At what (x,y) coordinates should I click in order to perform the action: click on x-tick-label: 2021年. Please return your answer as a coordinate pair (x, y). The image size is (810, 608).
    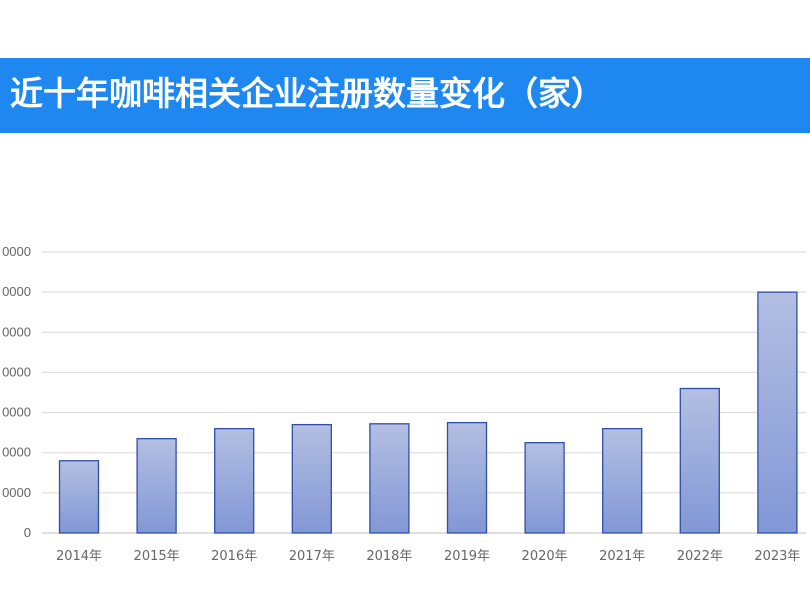
    Looking at the image, I should click on (622, 556).